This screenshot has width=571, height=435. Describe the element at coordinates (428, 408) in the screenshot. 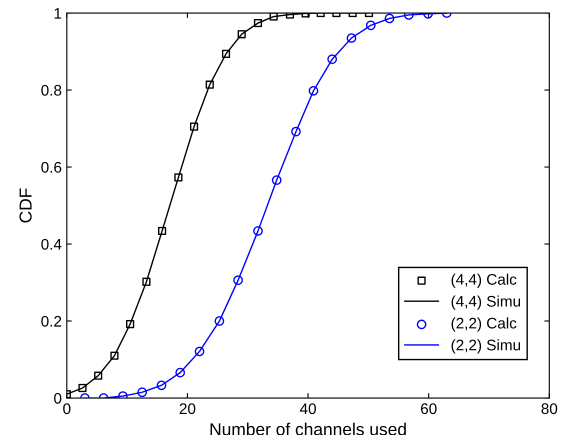

I see `x-tick-label: 60` at that location.